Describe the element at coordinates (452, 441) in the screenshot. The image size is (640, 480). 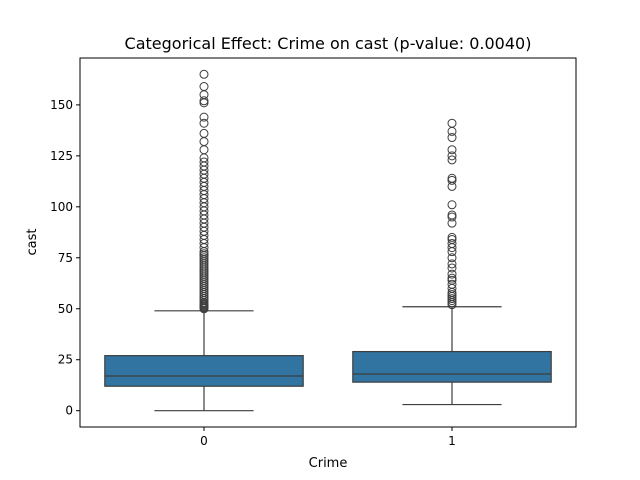
I see `x-tick-label: 1` at that location.